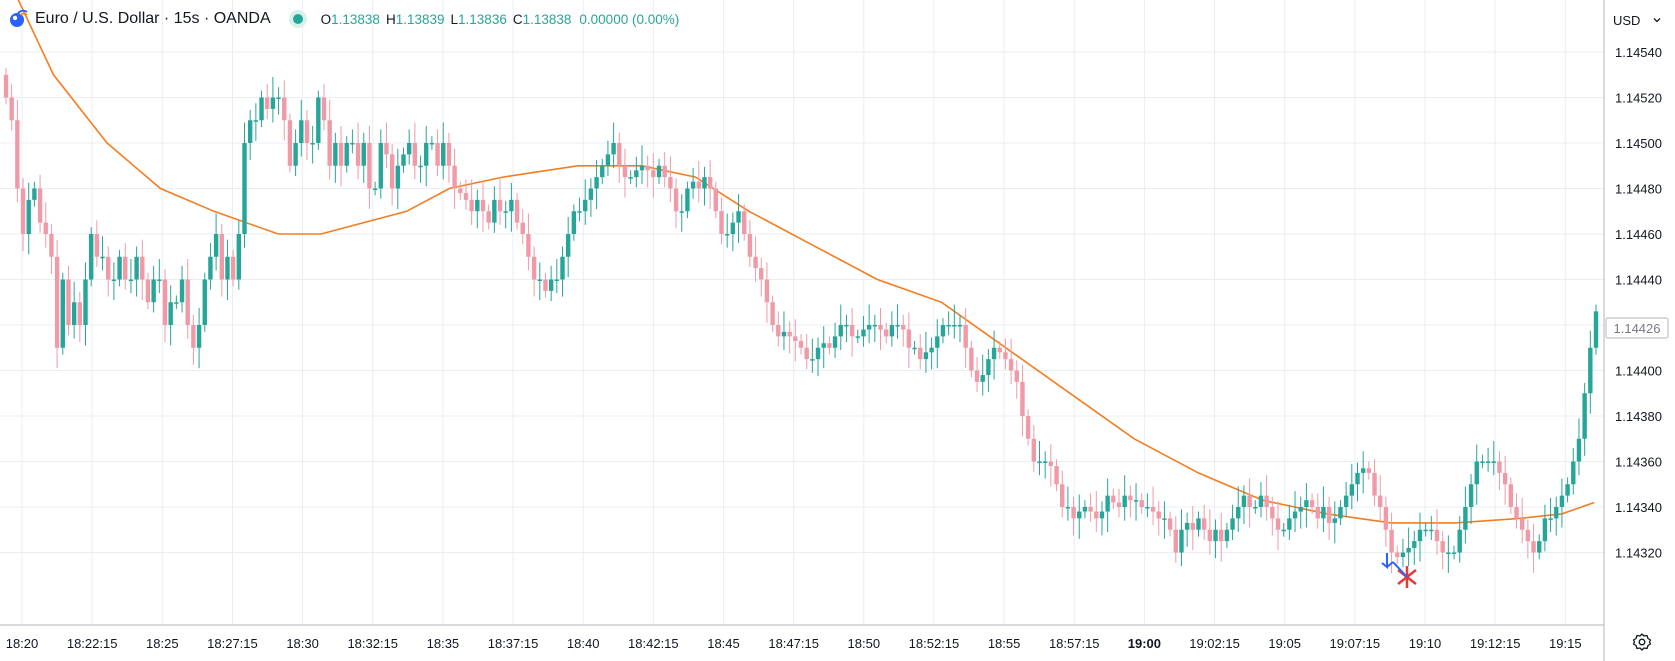 The width and height of the screenshot is (1675, 661). I want to click on open-value: 1.13838, so click(355, 19).